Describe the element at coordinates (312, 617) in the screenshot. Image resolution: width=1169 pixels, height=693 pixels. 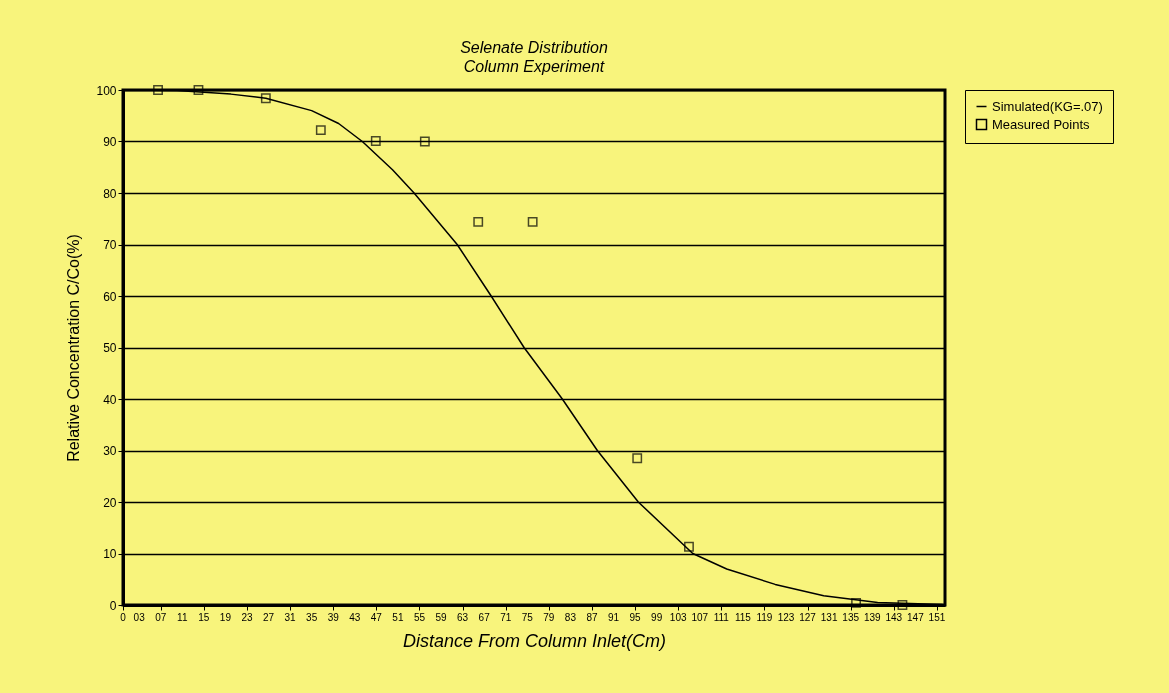
I see `x-tick-label: 35` at that location.